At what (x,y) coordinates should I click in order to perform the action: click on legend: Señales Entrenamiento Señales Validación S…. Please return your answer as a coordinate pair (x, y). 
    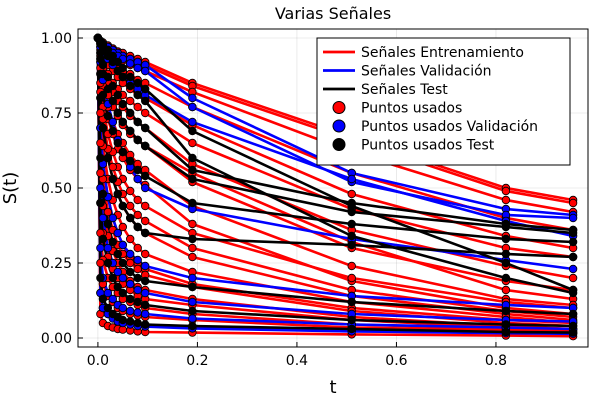
    Looking at the image, I should click on (443, 101).